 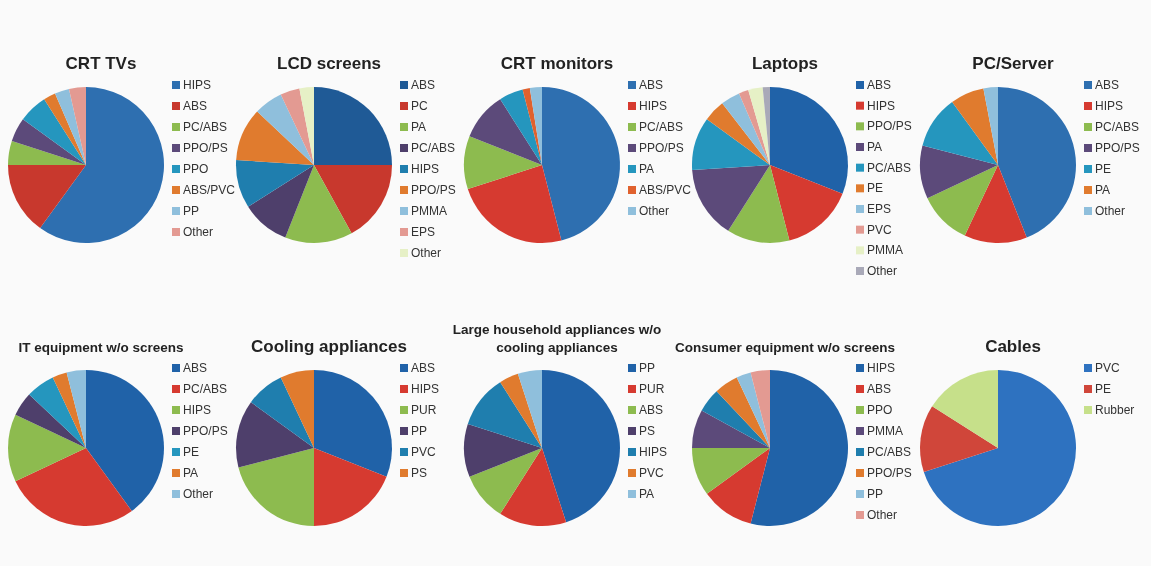 I want to click on chart-title: IT equipment w/o screens, so click(x=101, y=347).